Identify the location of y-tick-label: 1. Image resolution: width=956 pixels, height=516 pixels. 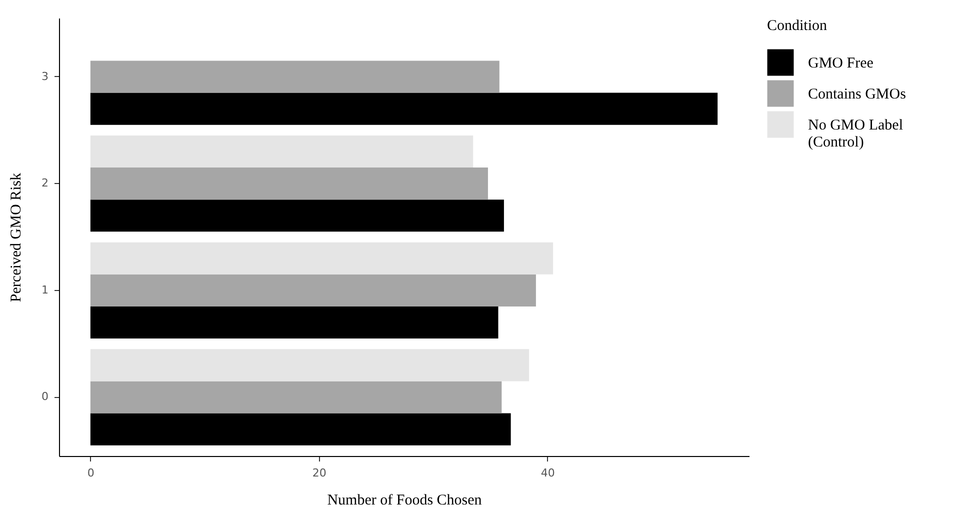
(45, 289).